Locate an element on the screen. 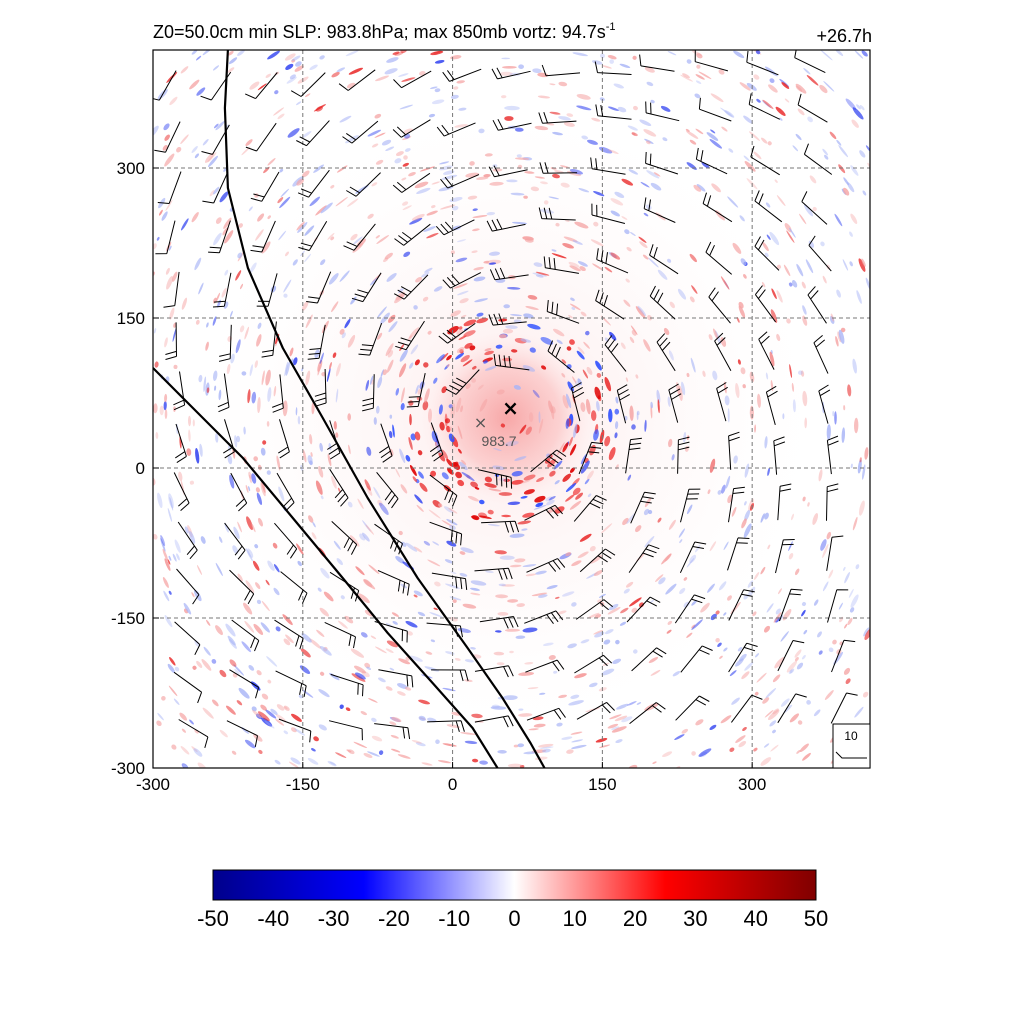 Image resolution: width=1024 pixels, height=1024 pixels. min-slp-marker: × is located at coordinates (480, 422).